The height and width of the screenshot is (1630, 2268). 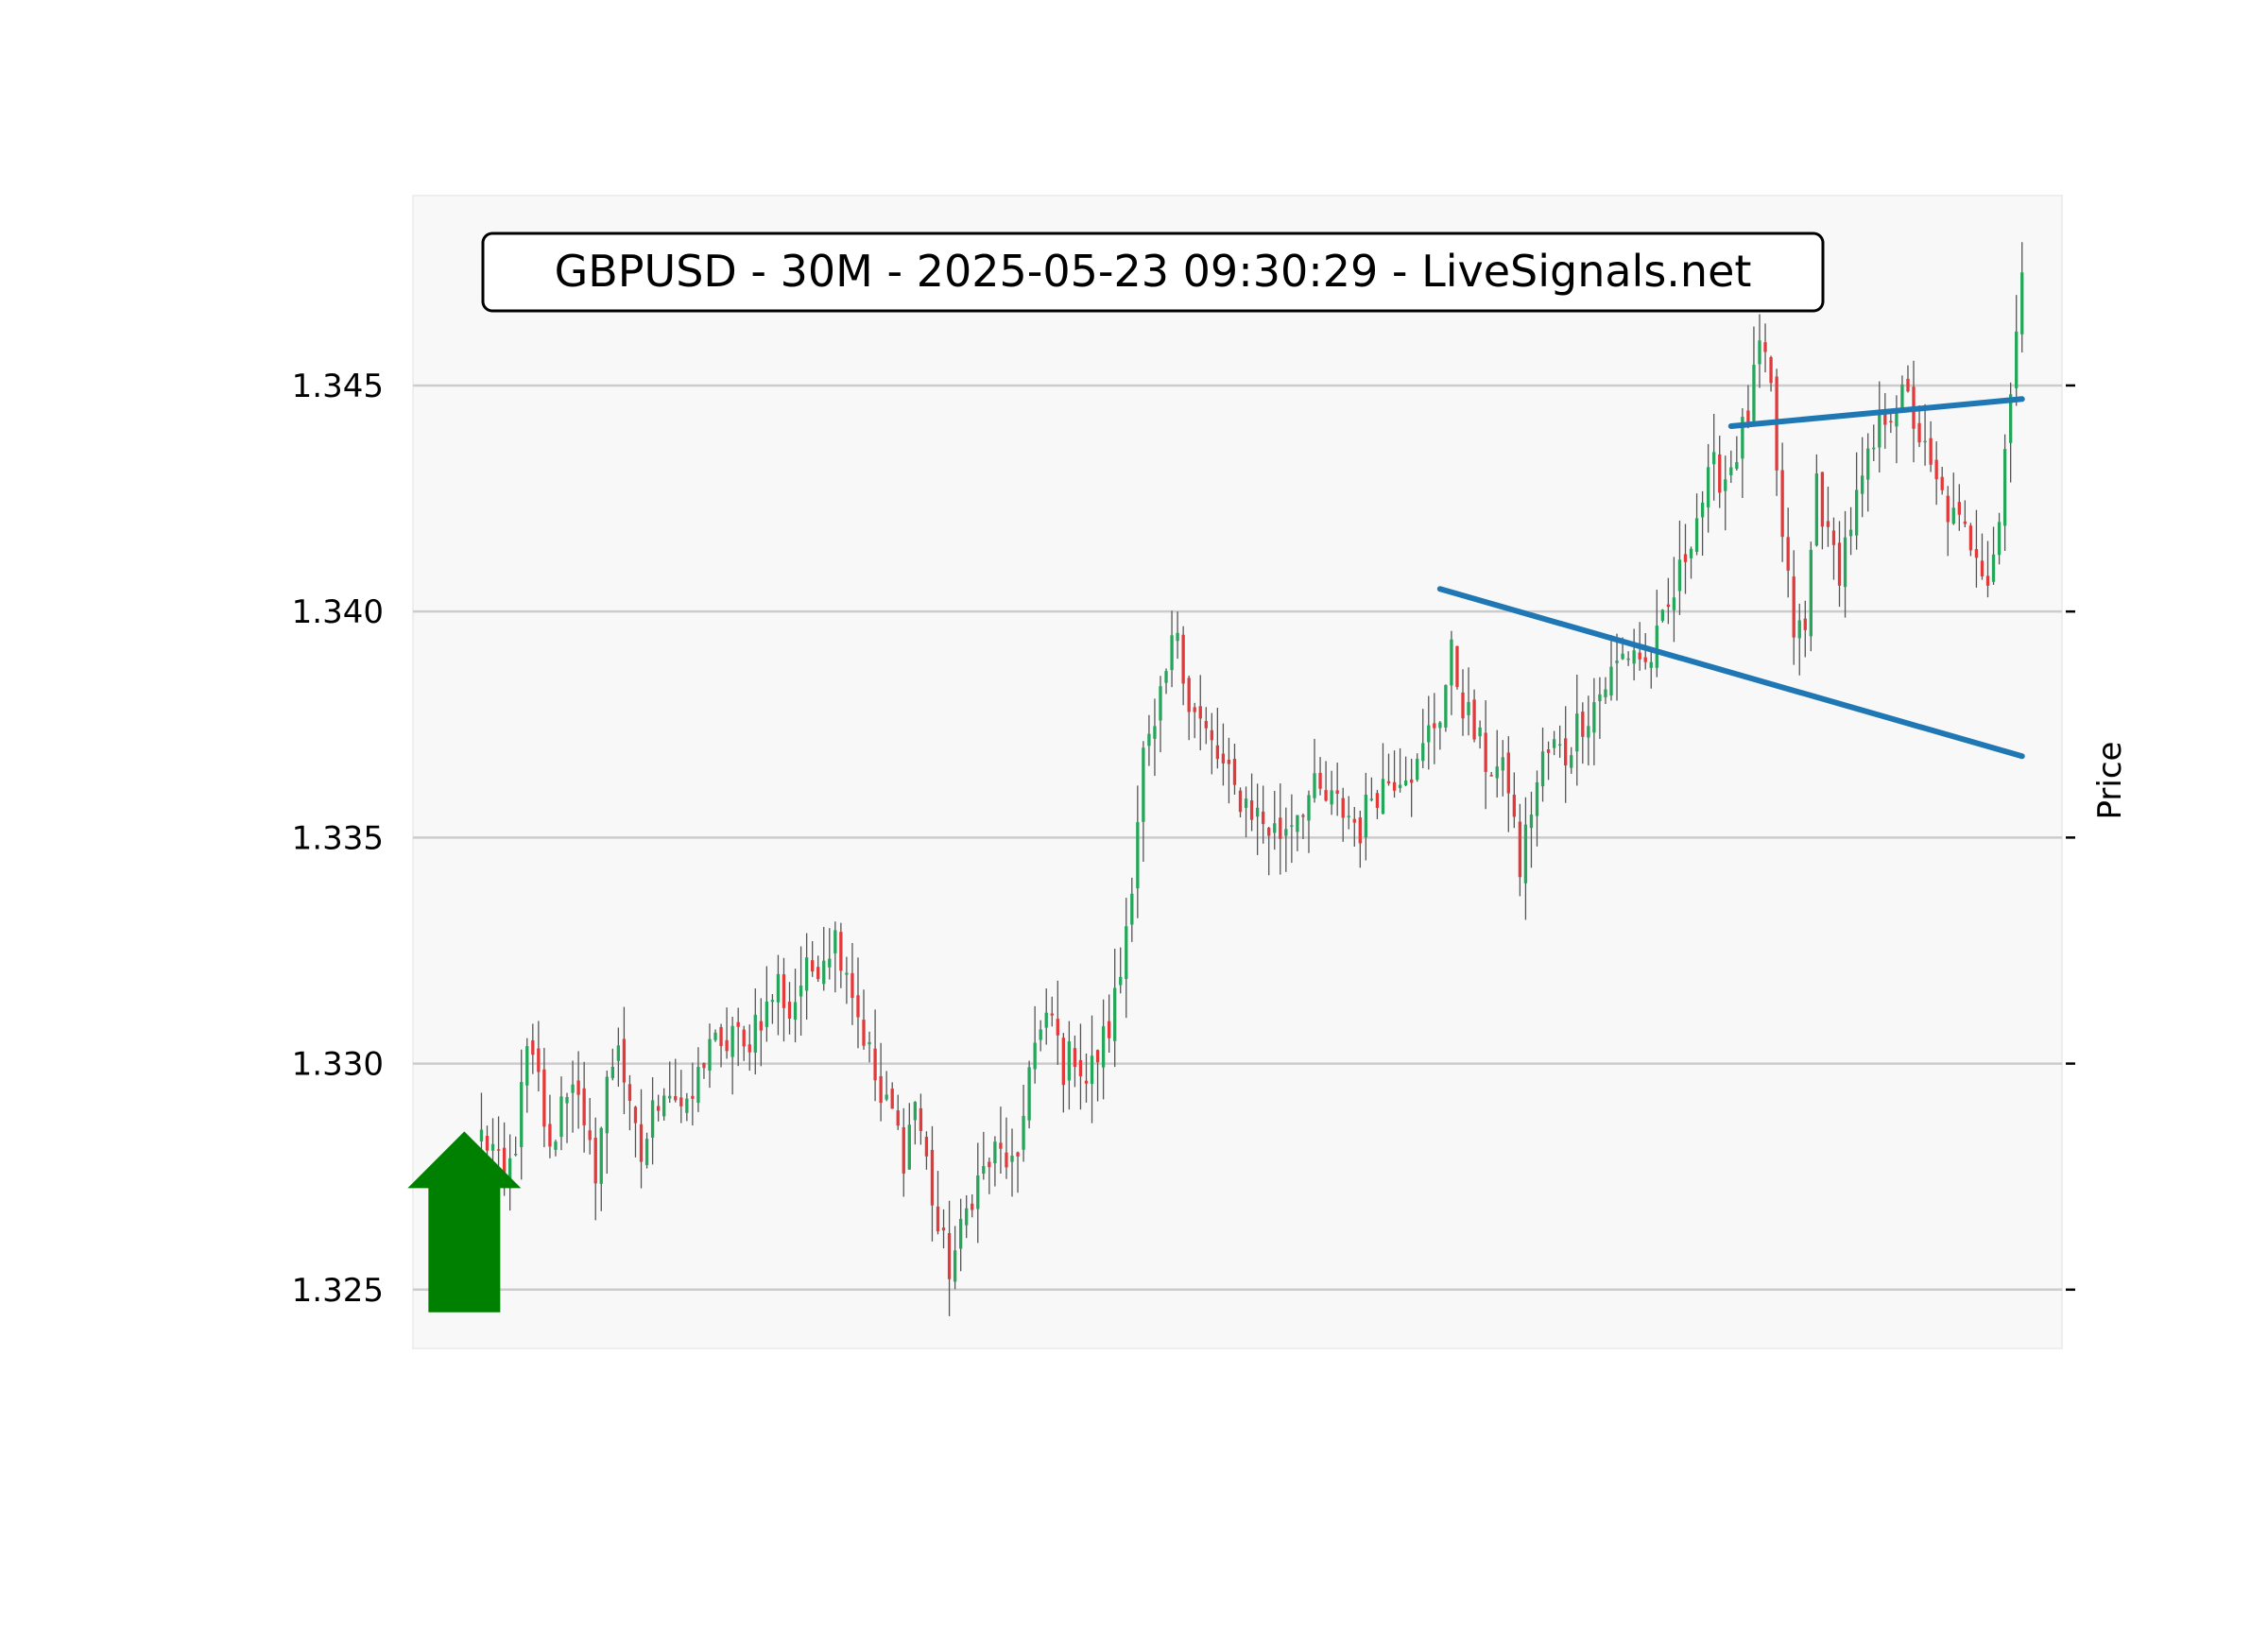 What do you see at coordinates (338, 386) in the screenshot?
I see `y-tick-label: 1.345` at bounding box center [338, 386].